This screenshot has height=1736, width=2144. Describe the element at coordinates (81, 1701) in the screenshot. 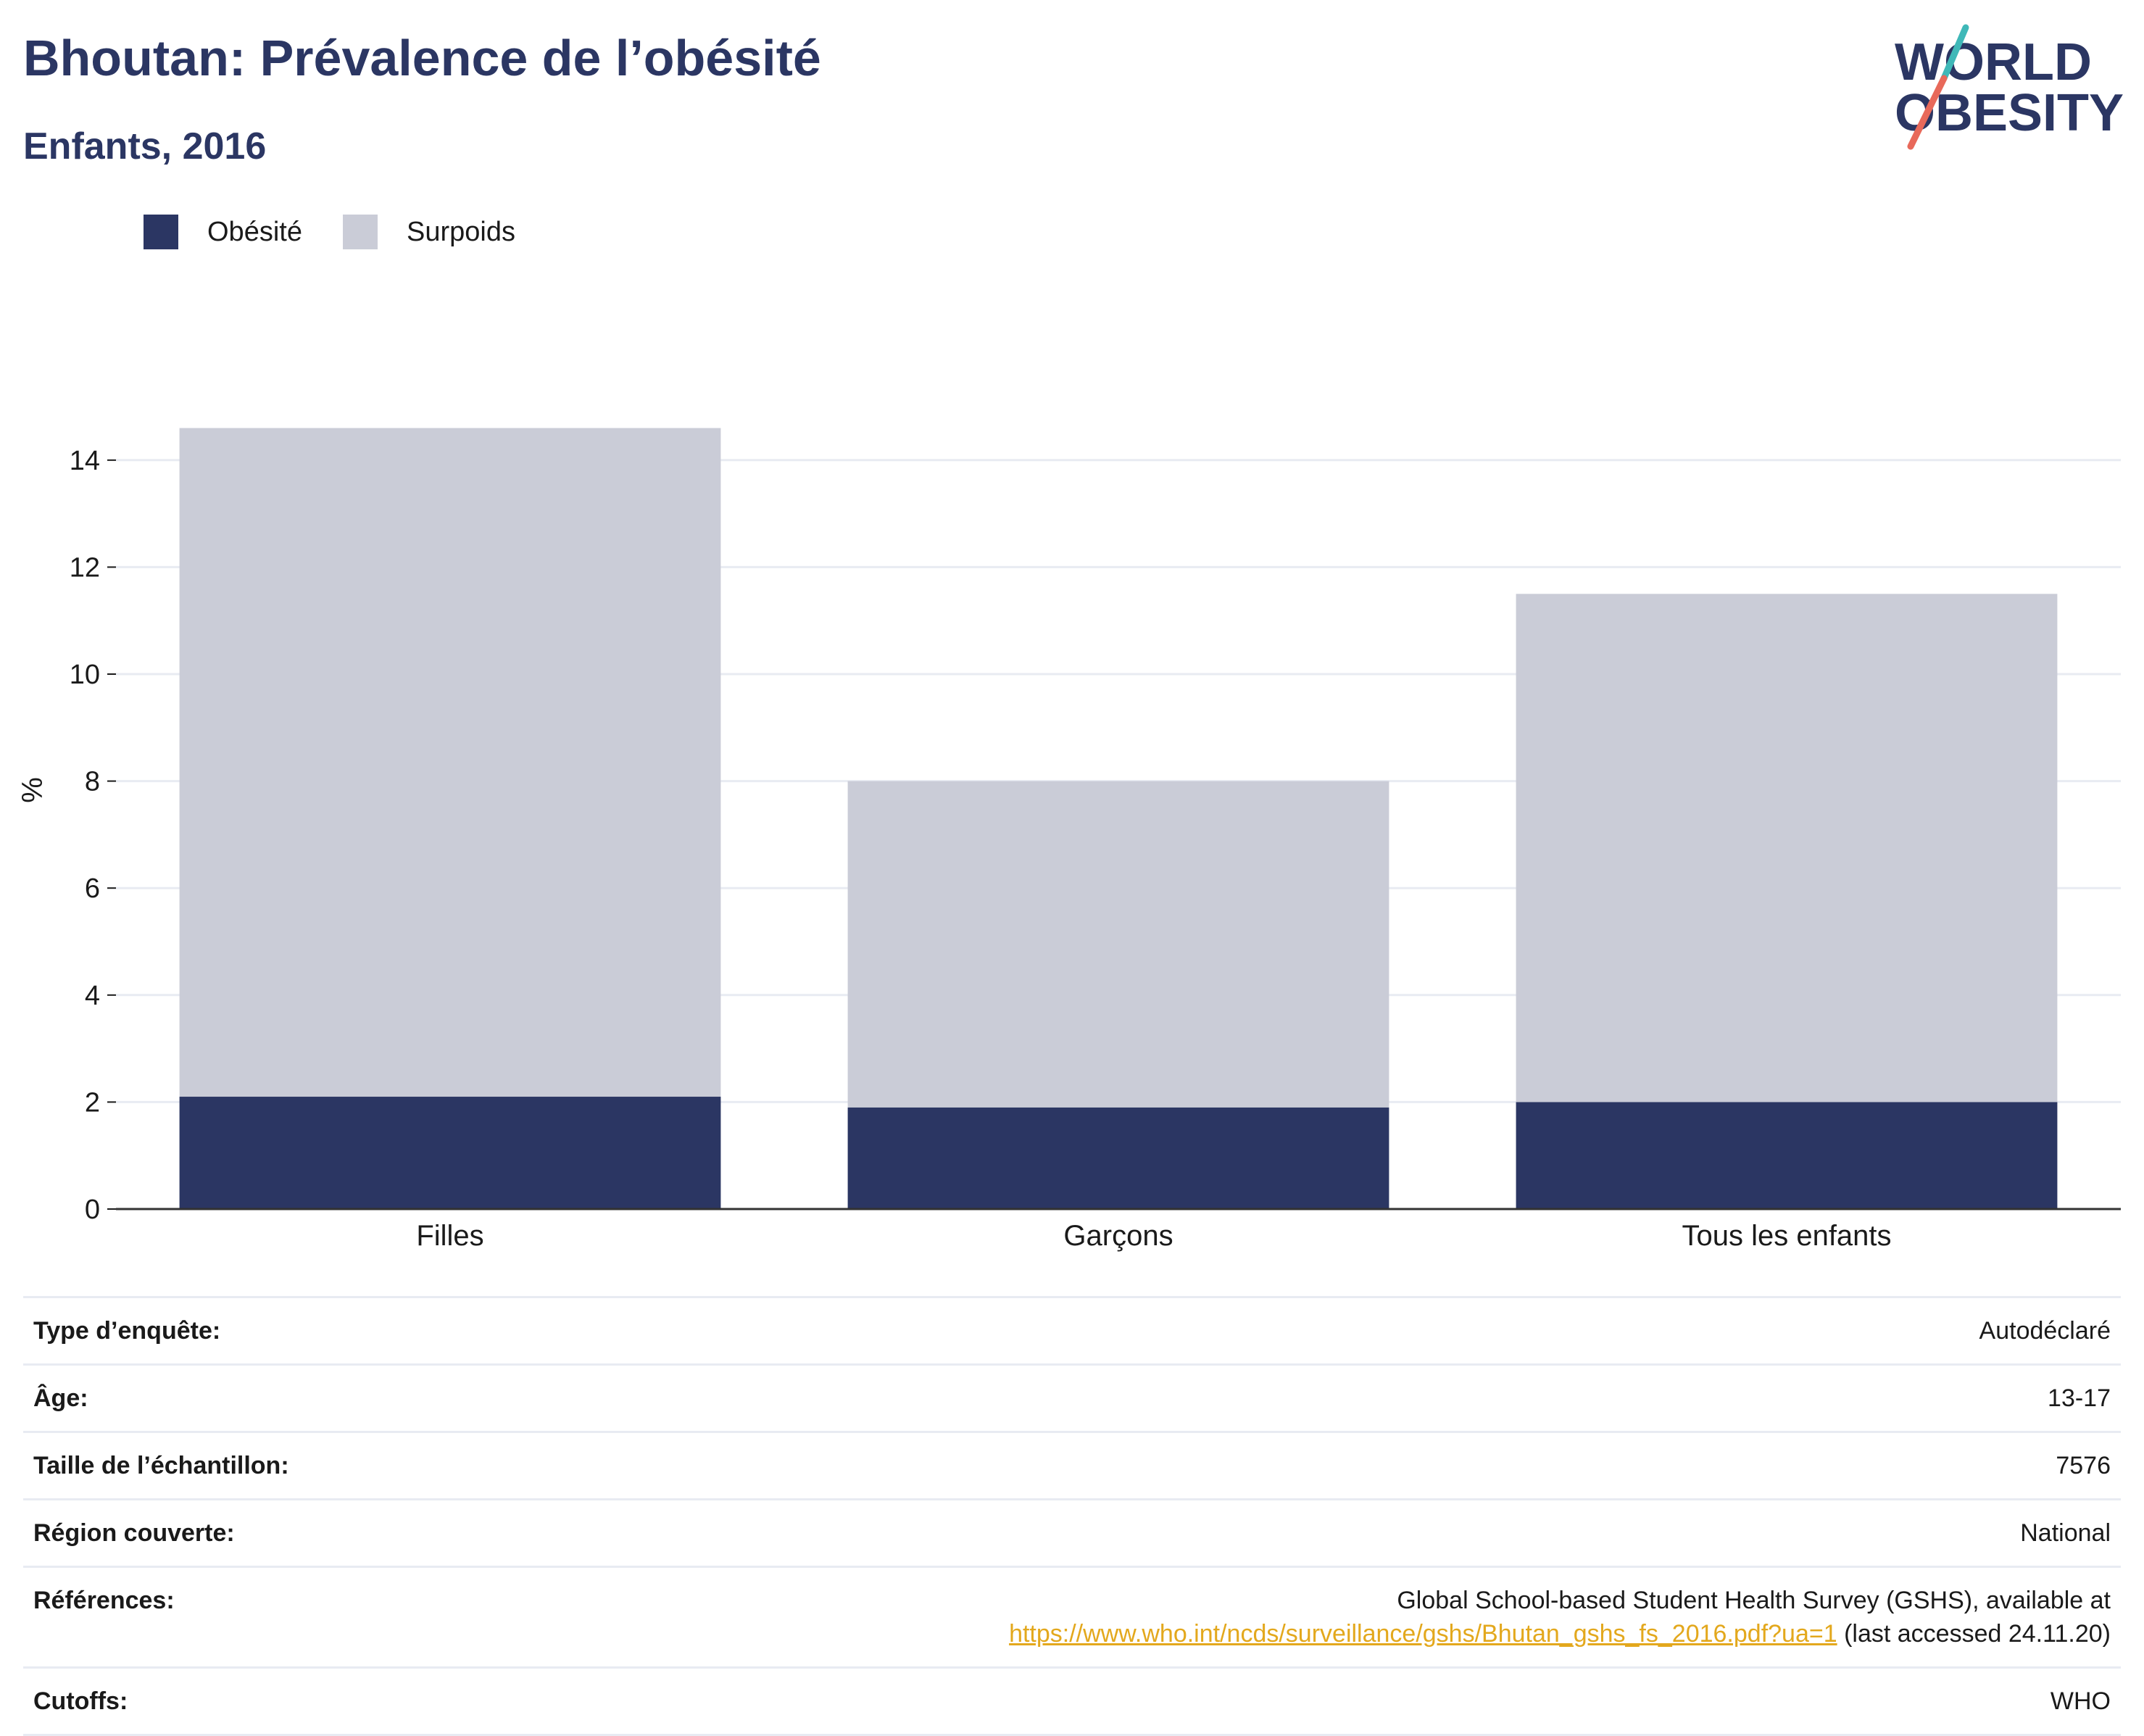

I see `info-row-cutoffs-label: Cutoffs:` at that location.